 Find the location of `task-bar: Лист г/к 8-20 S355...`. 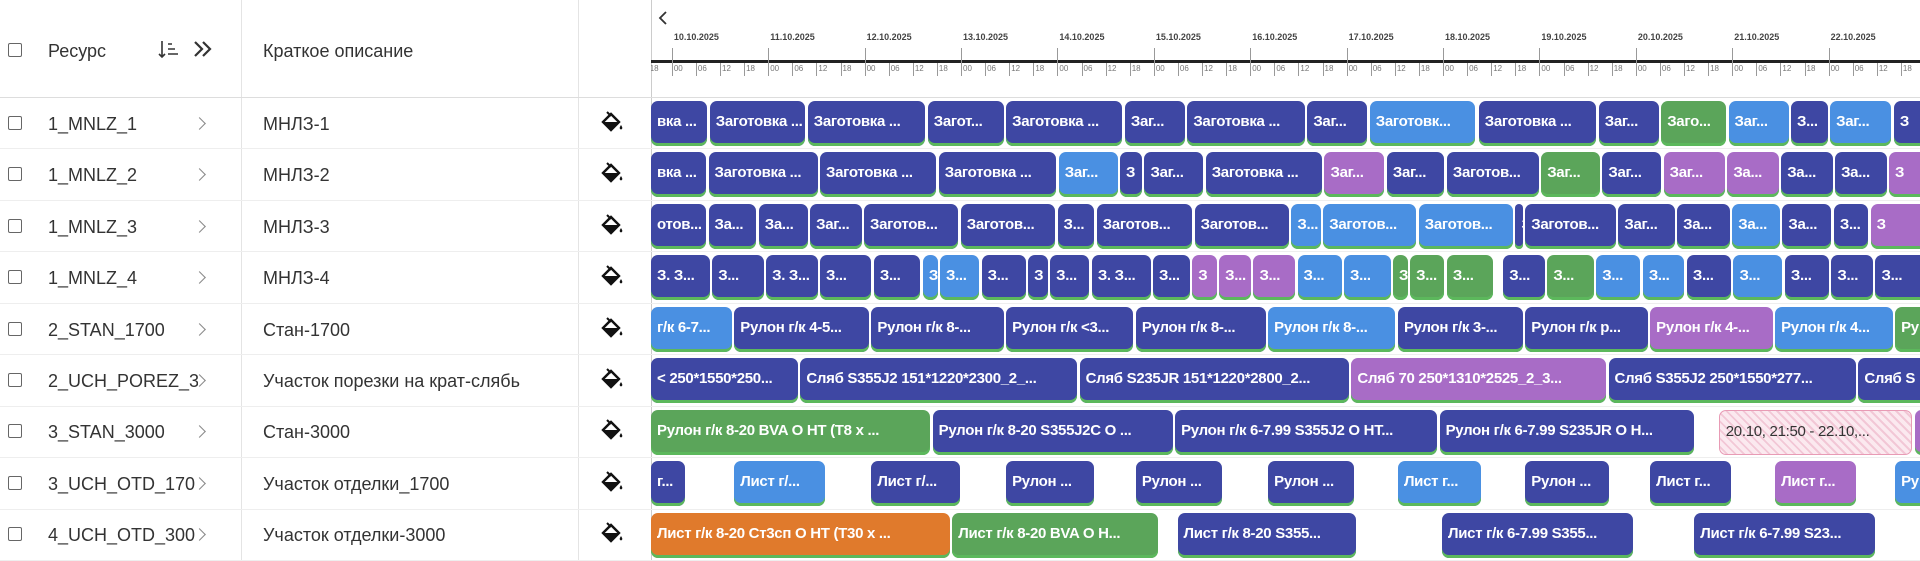

task-bar: Лист г/к 8-20 S355... is located at coordinates (1267, 535).